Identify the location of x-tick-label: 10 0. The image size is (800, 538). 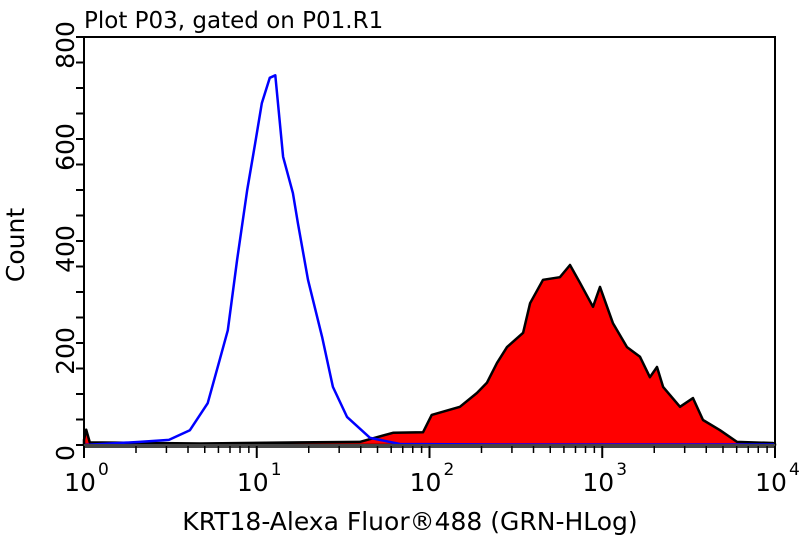
(86, 478).